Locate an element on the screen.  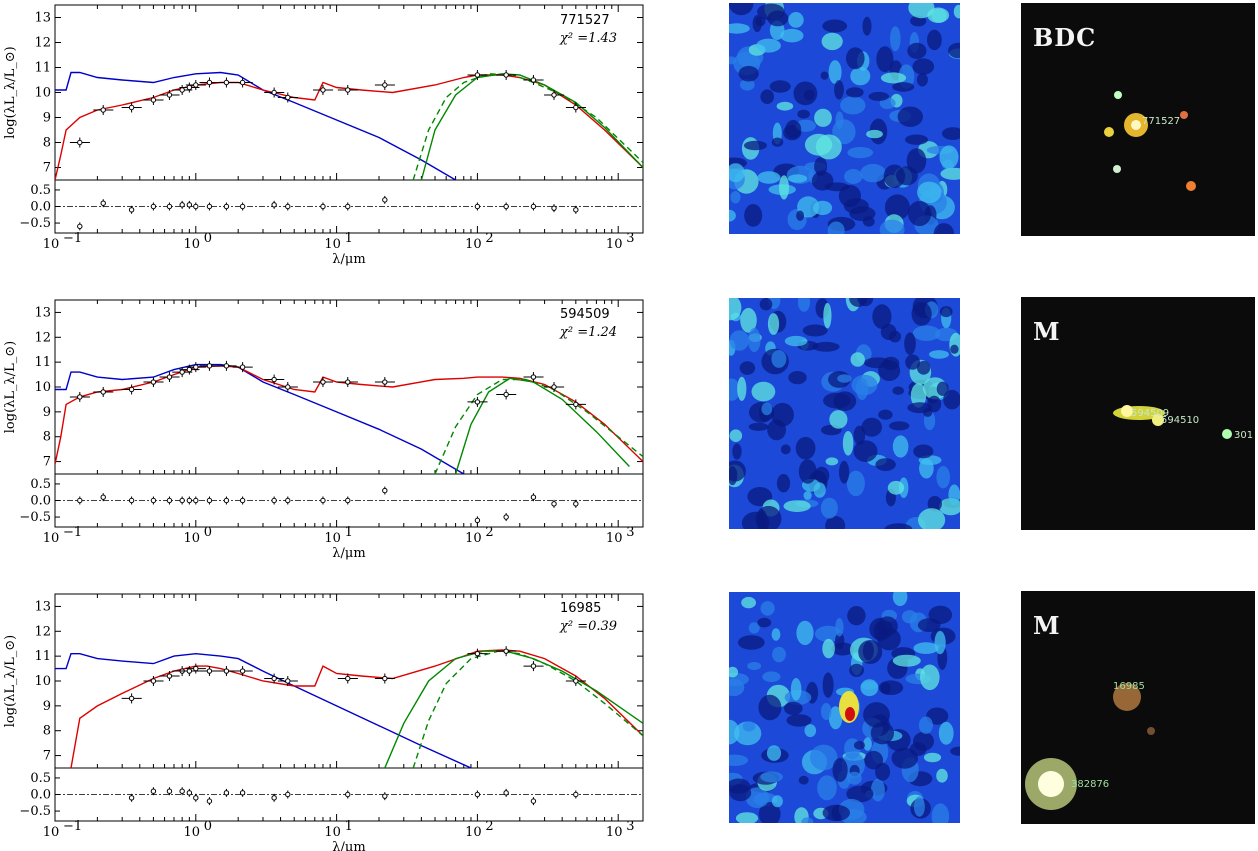
y-tick-label: 11 is located at coordinates (42, 68).